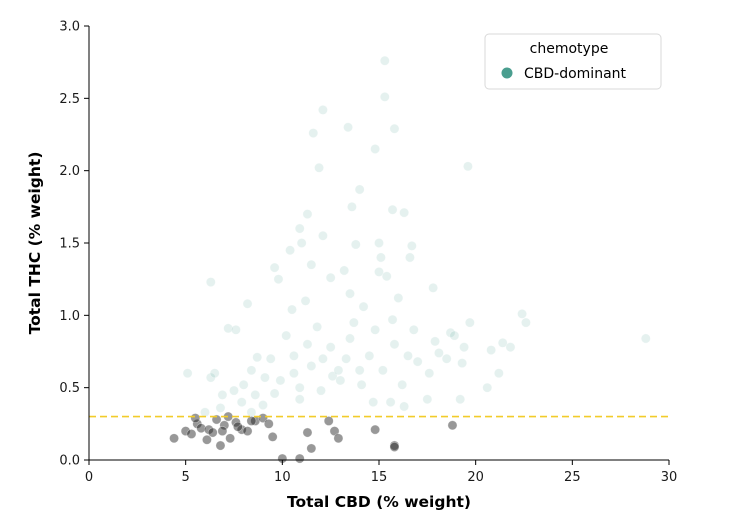  What do you see at coordinates (69, 99) in the screenshot?
I see `y-tick-label: 2.5` at bounding box center [69, 99].